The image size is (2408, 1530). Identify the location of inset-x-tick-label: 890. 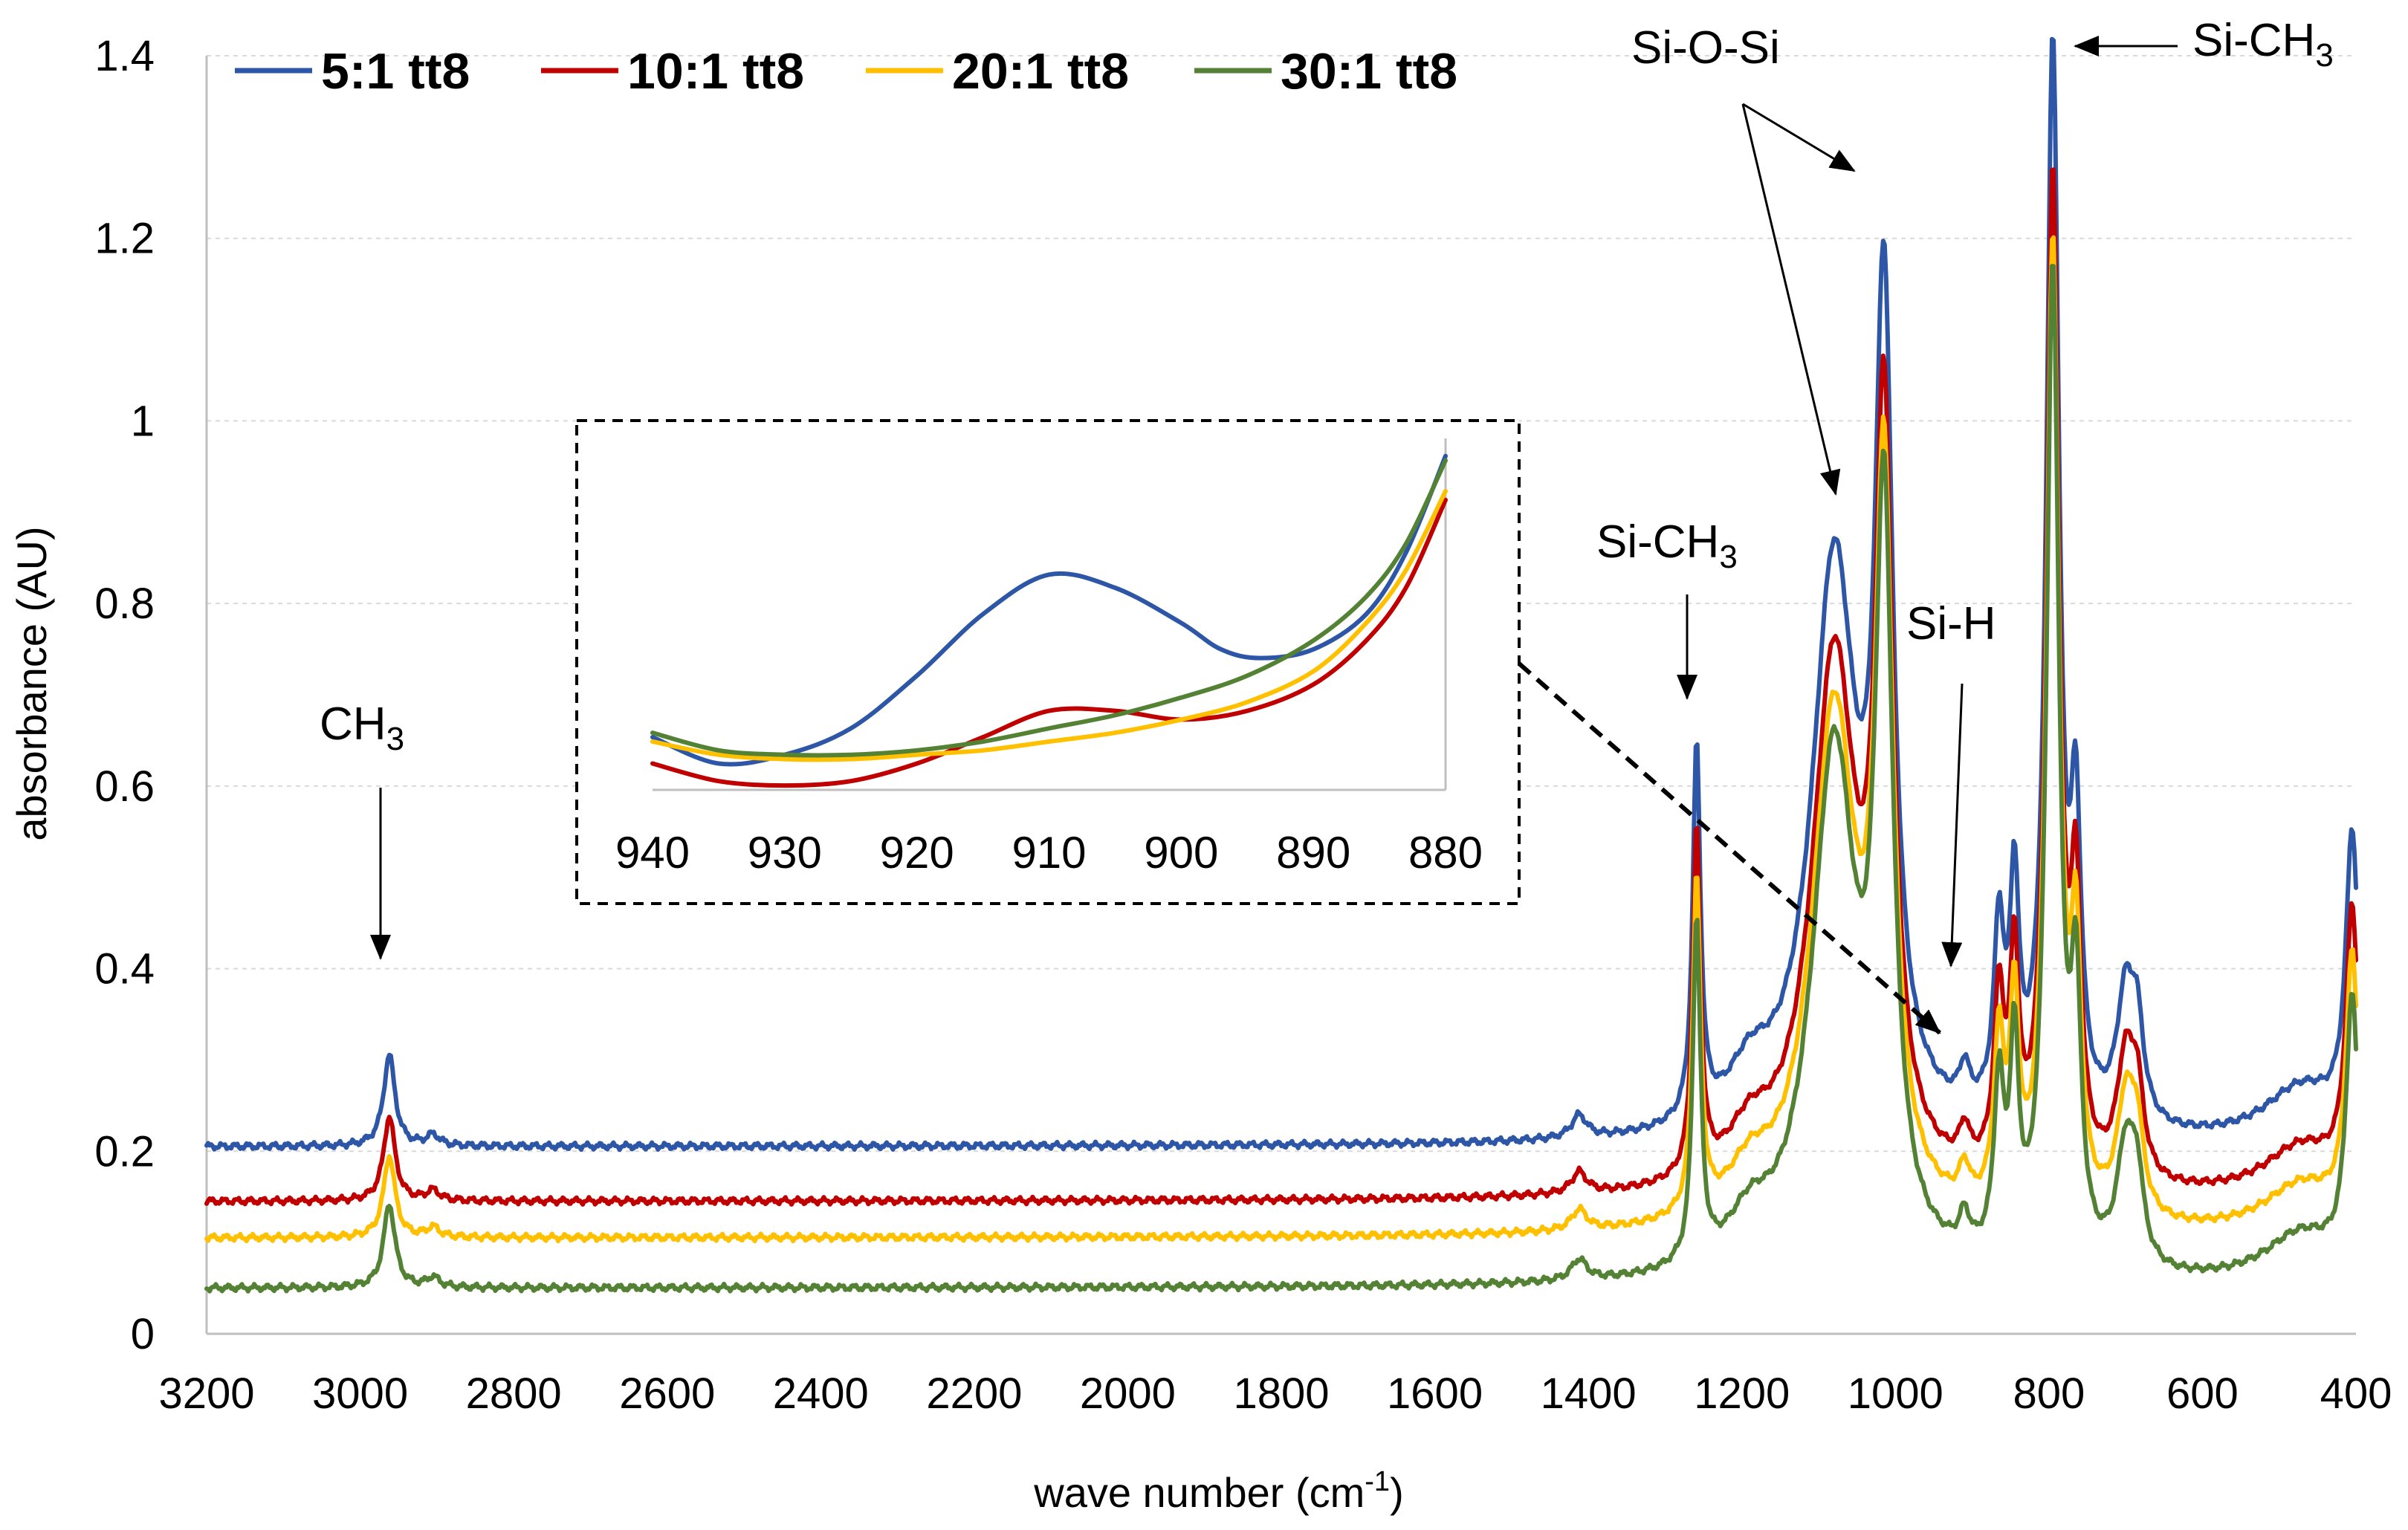
(1313, 853).